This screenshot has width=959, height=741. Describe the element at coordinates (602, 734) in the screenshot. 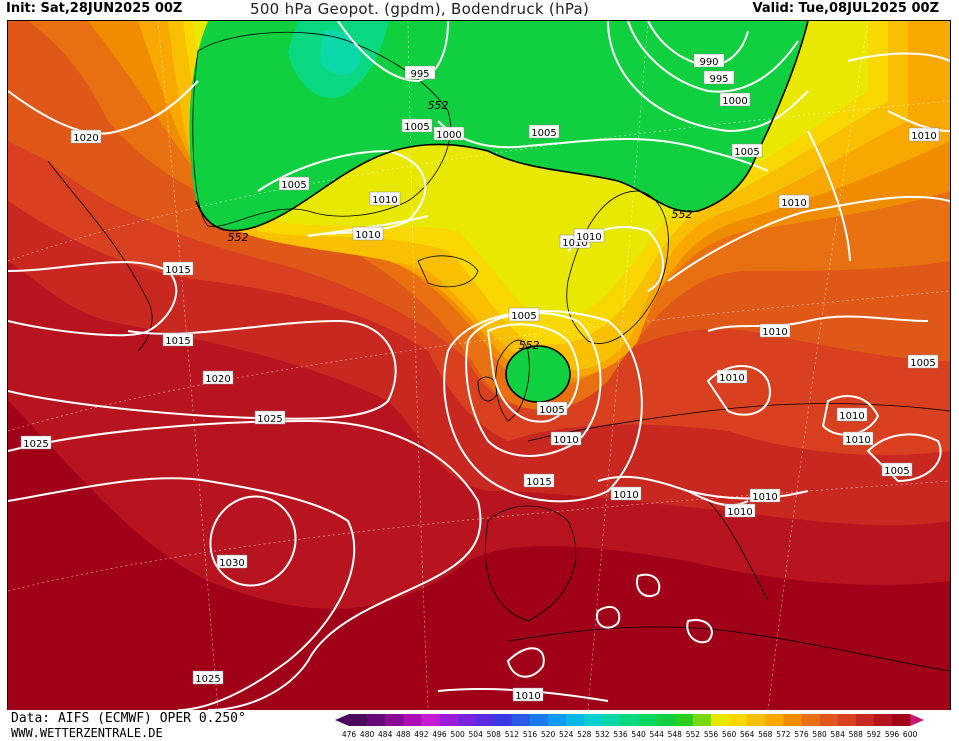

I see `colorbar-tick-label: 532` at that location.